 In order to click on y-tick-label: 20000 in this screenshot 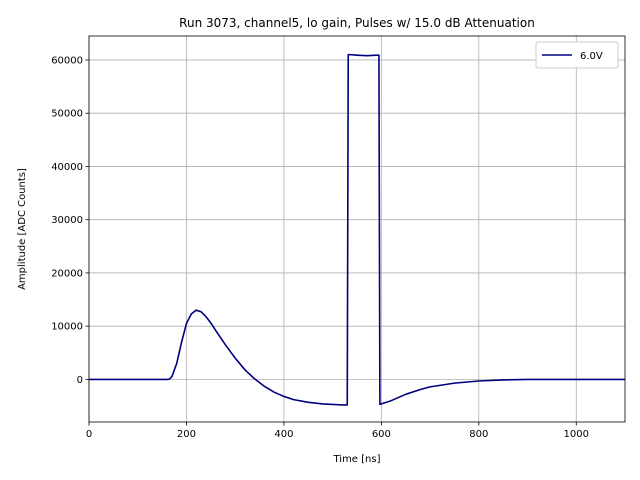, I will do `click(67, 273)`.